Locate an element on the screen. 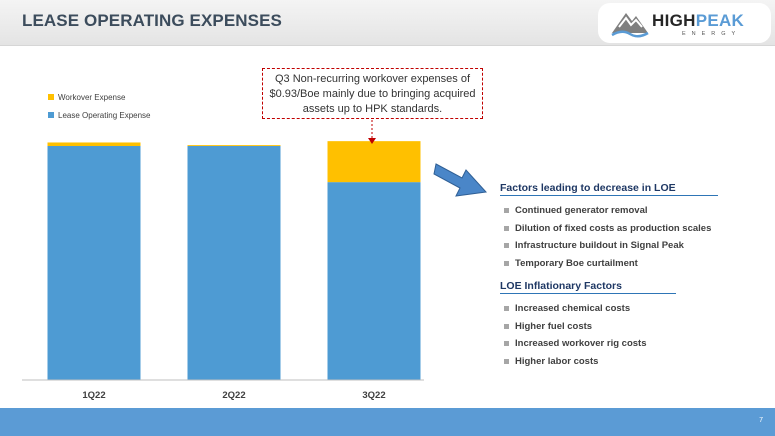 Image resolution: width=775 pixels, height=436 pixels. bar-2q22-workover is located at coordinates (234, 145).